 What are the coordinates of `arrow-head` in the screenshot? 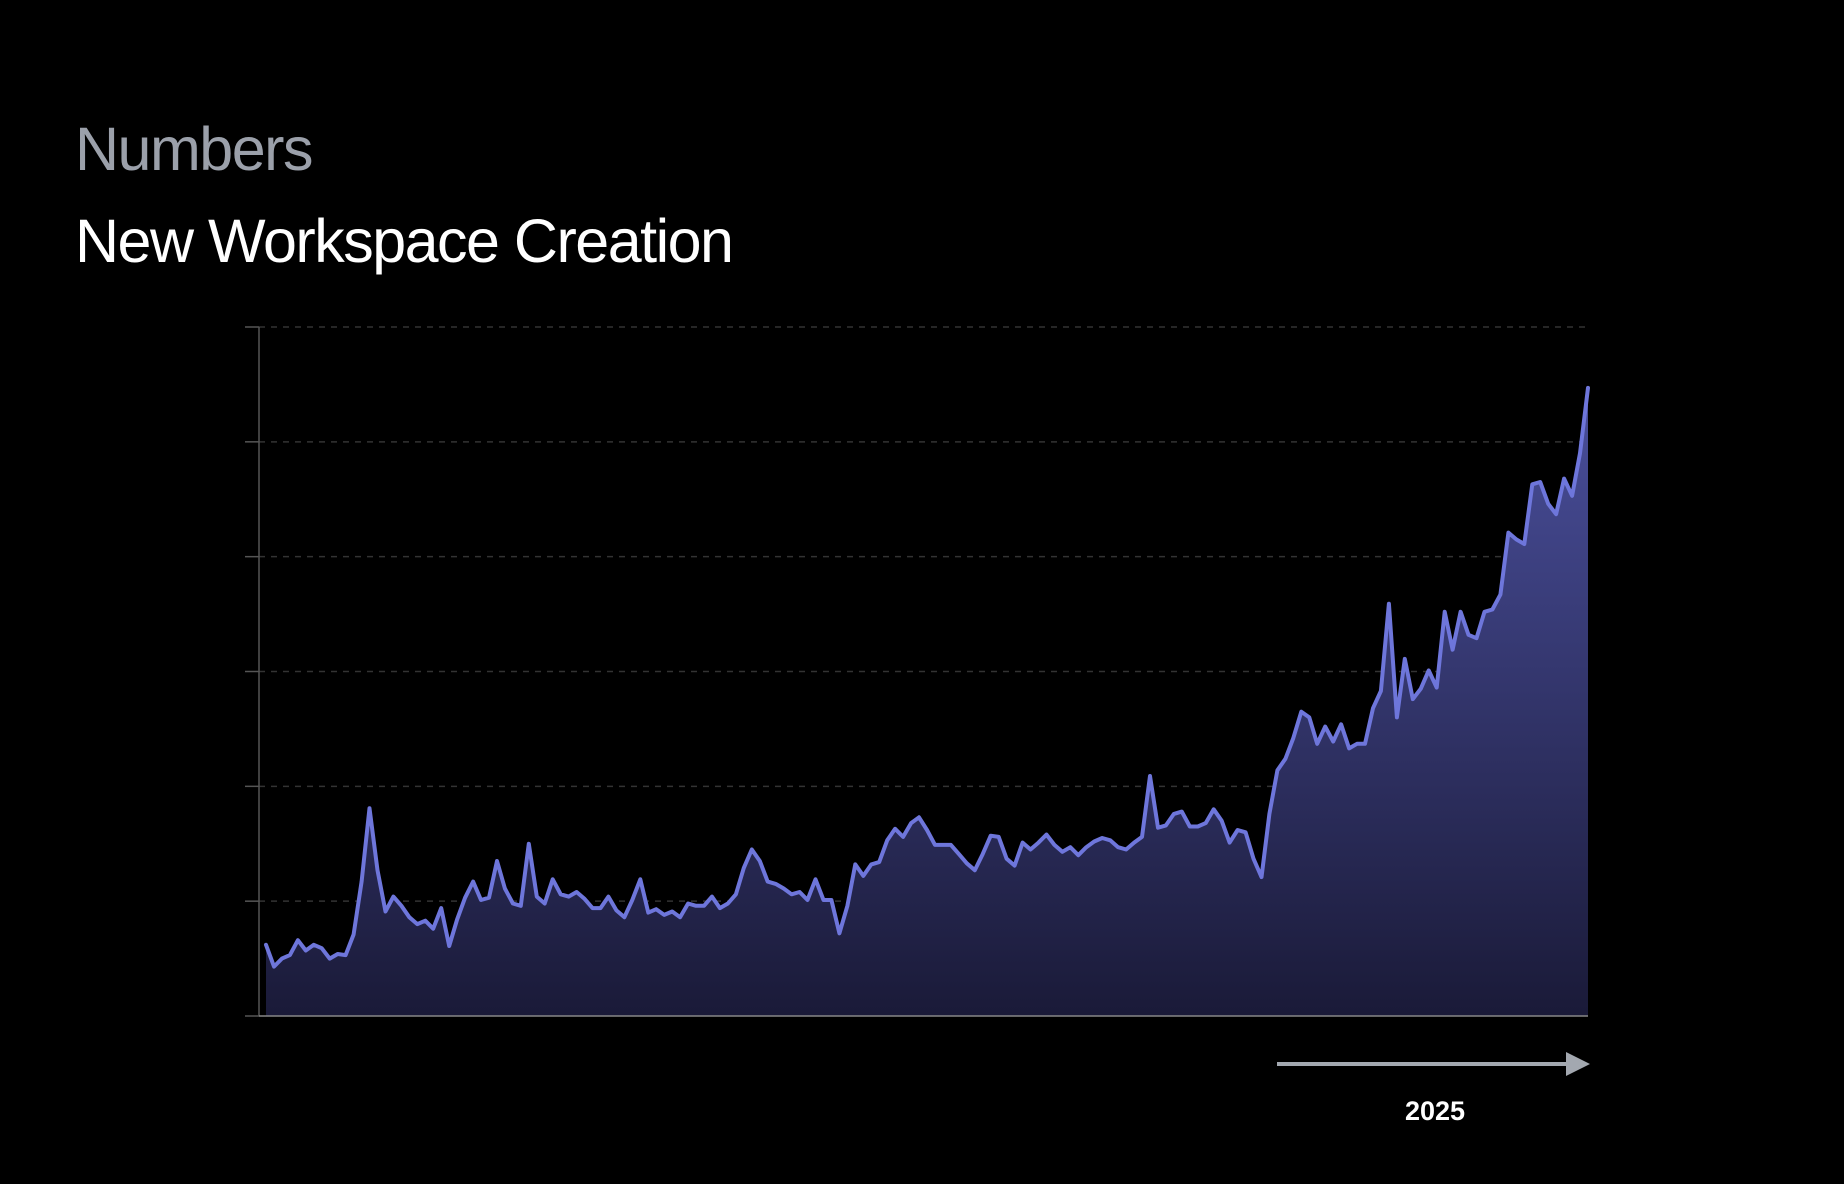 It's located at (1578, 1064).